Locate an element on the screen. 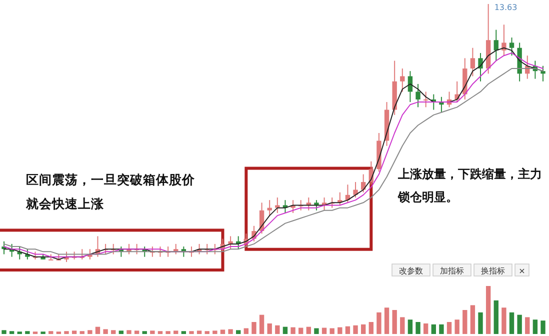 Image resolution: width=549 pixels, height=336 pixels. text: 加指标 is located at coordinates (452, 271).